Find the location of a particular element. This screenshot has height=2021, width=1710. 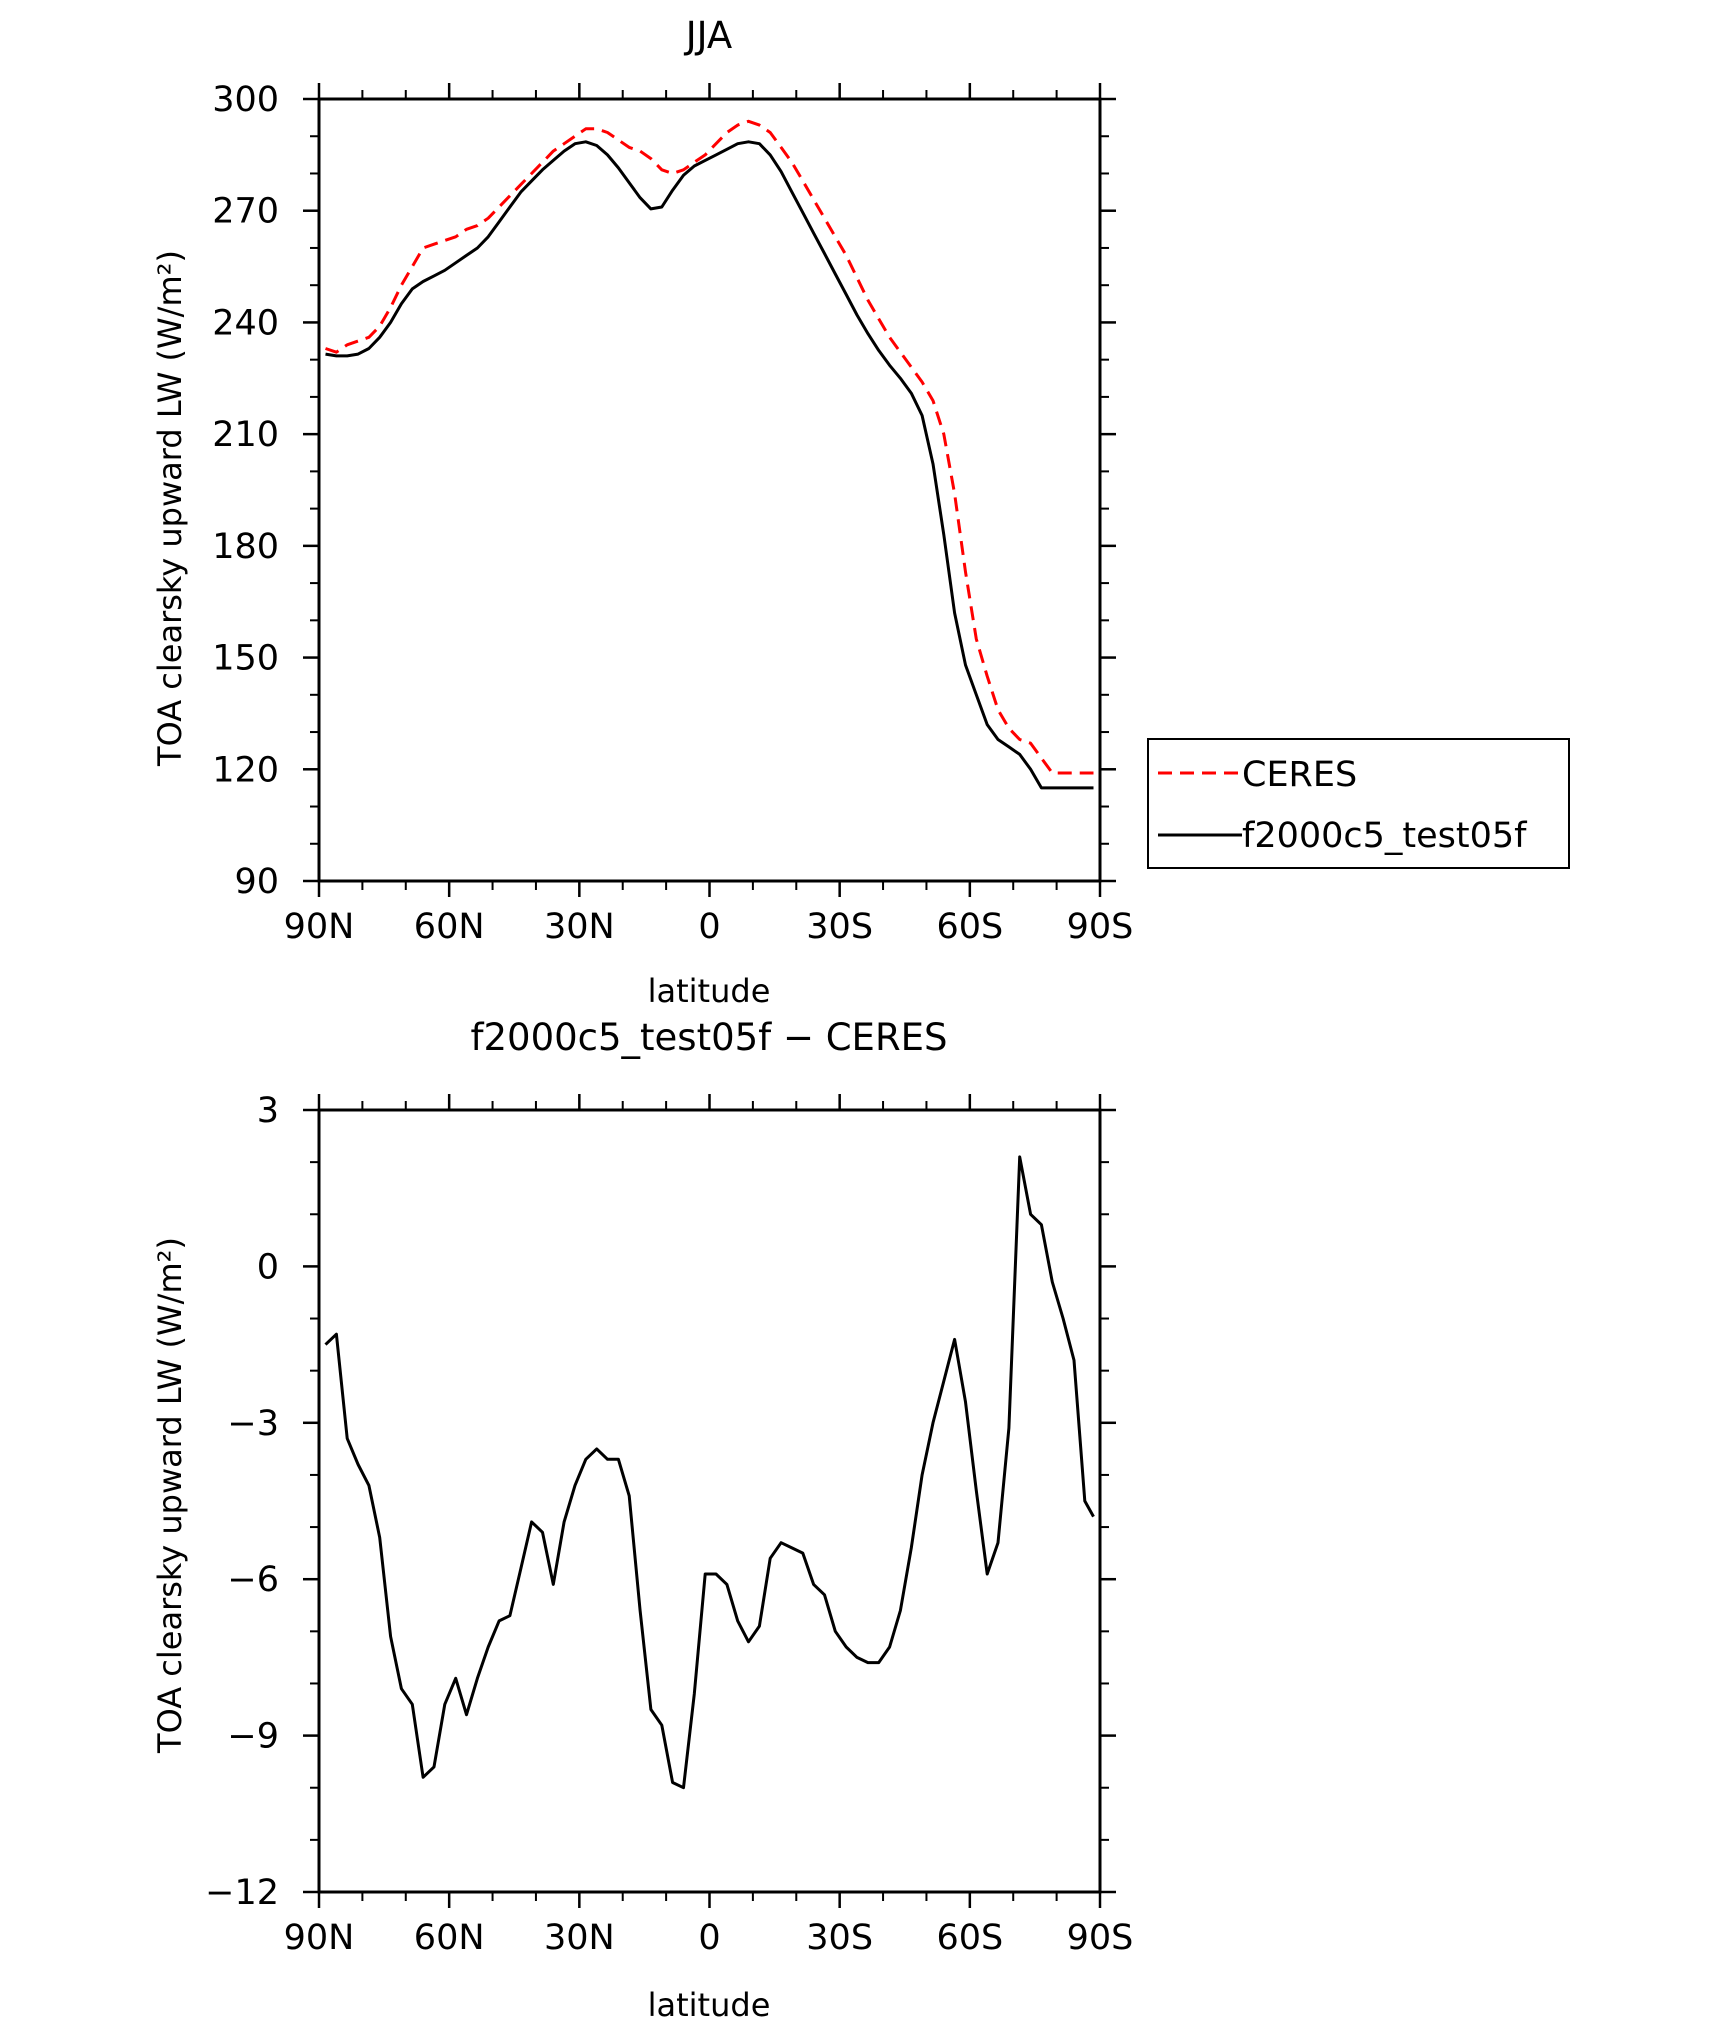

y-tick-label: −6 is located at coordinates (253, 1580).